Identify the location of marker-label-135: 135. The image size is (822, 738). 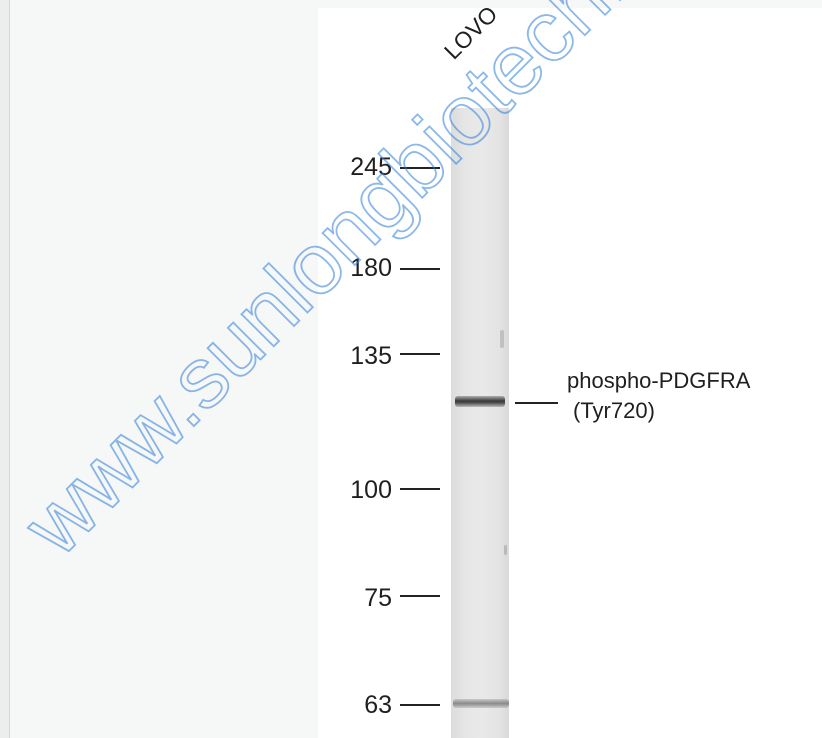
(371, 356).